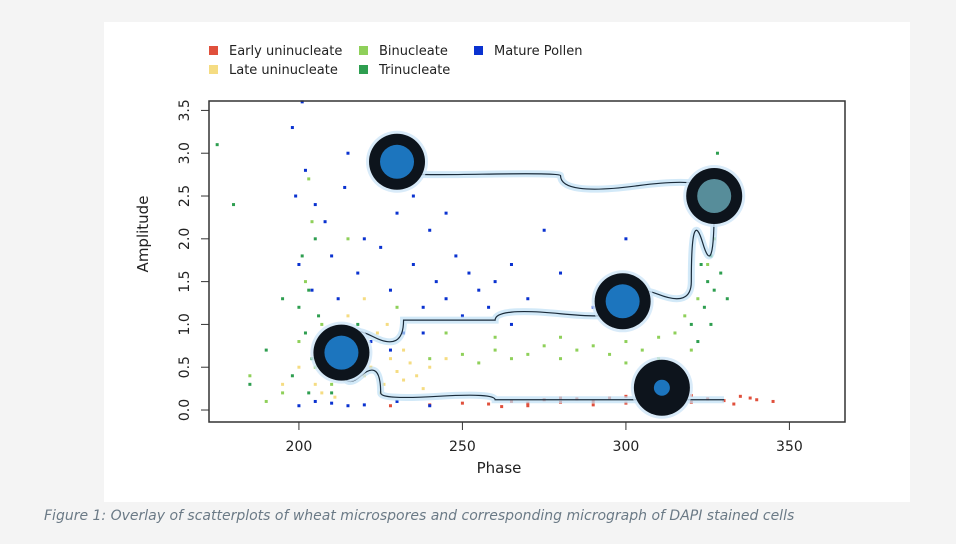  I want to click on y-tick-label: 0.0, so click(185, 410).